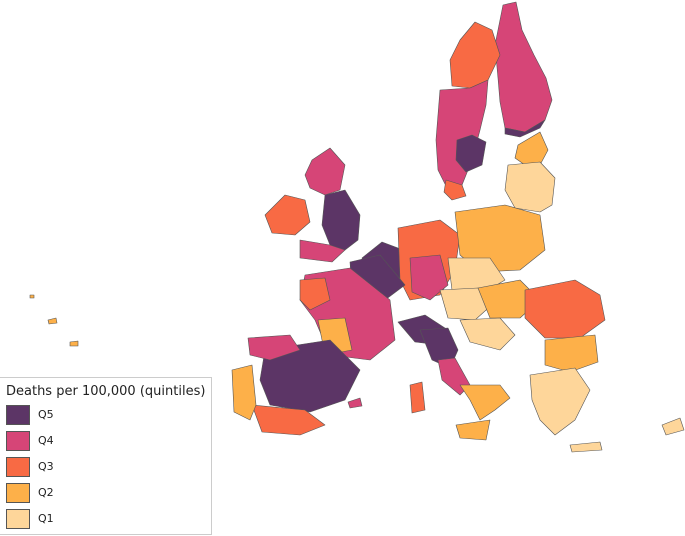 This screenshot has width=685, height=536. I want to click on region-sicily, so click(473, 430).